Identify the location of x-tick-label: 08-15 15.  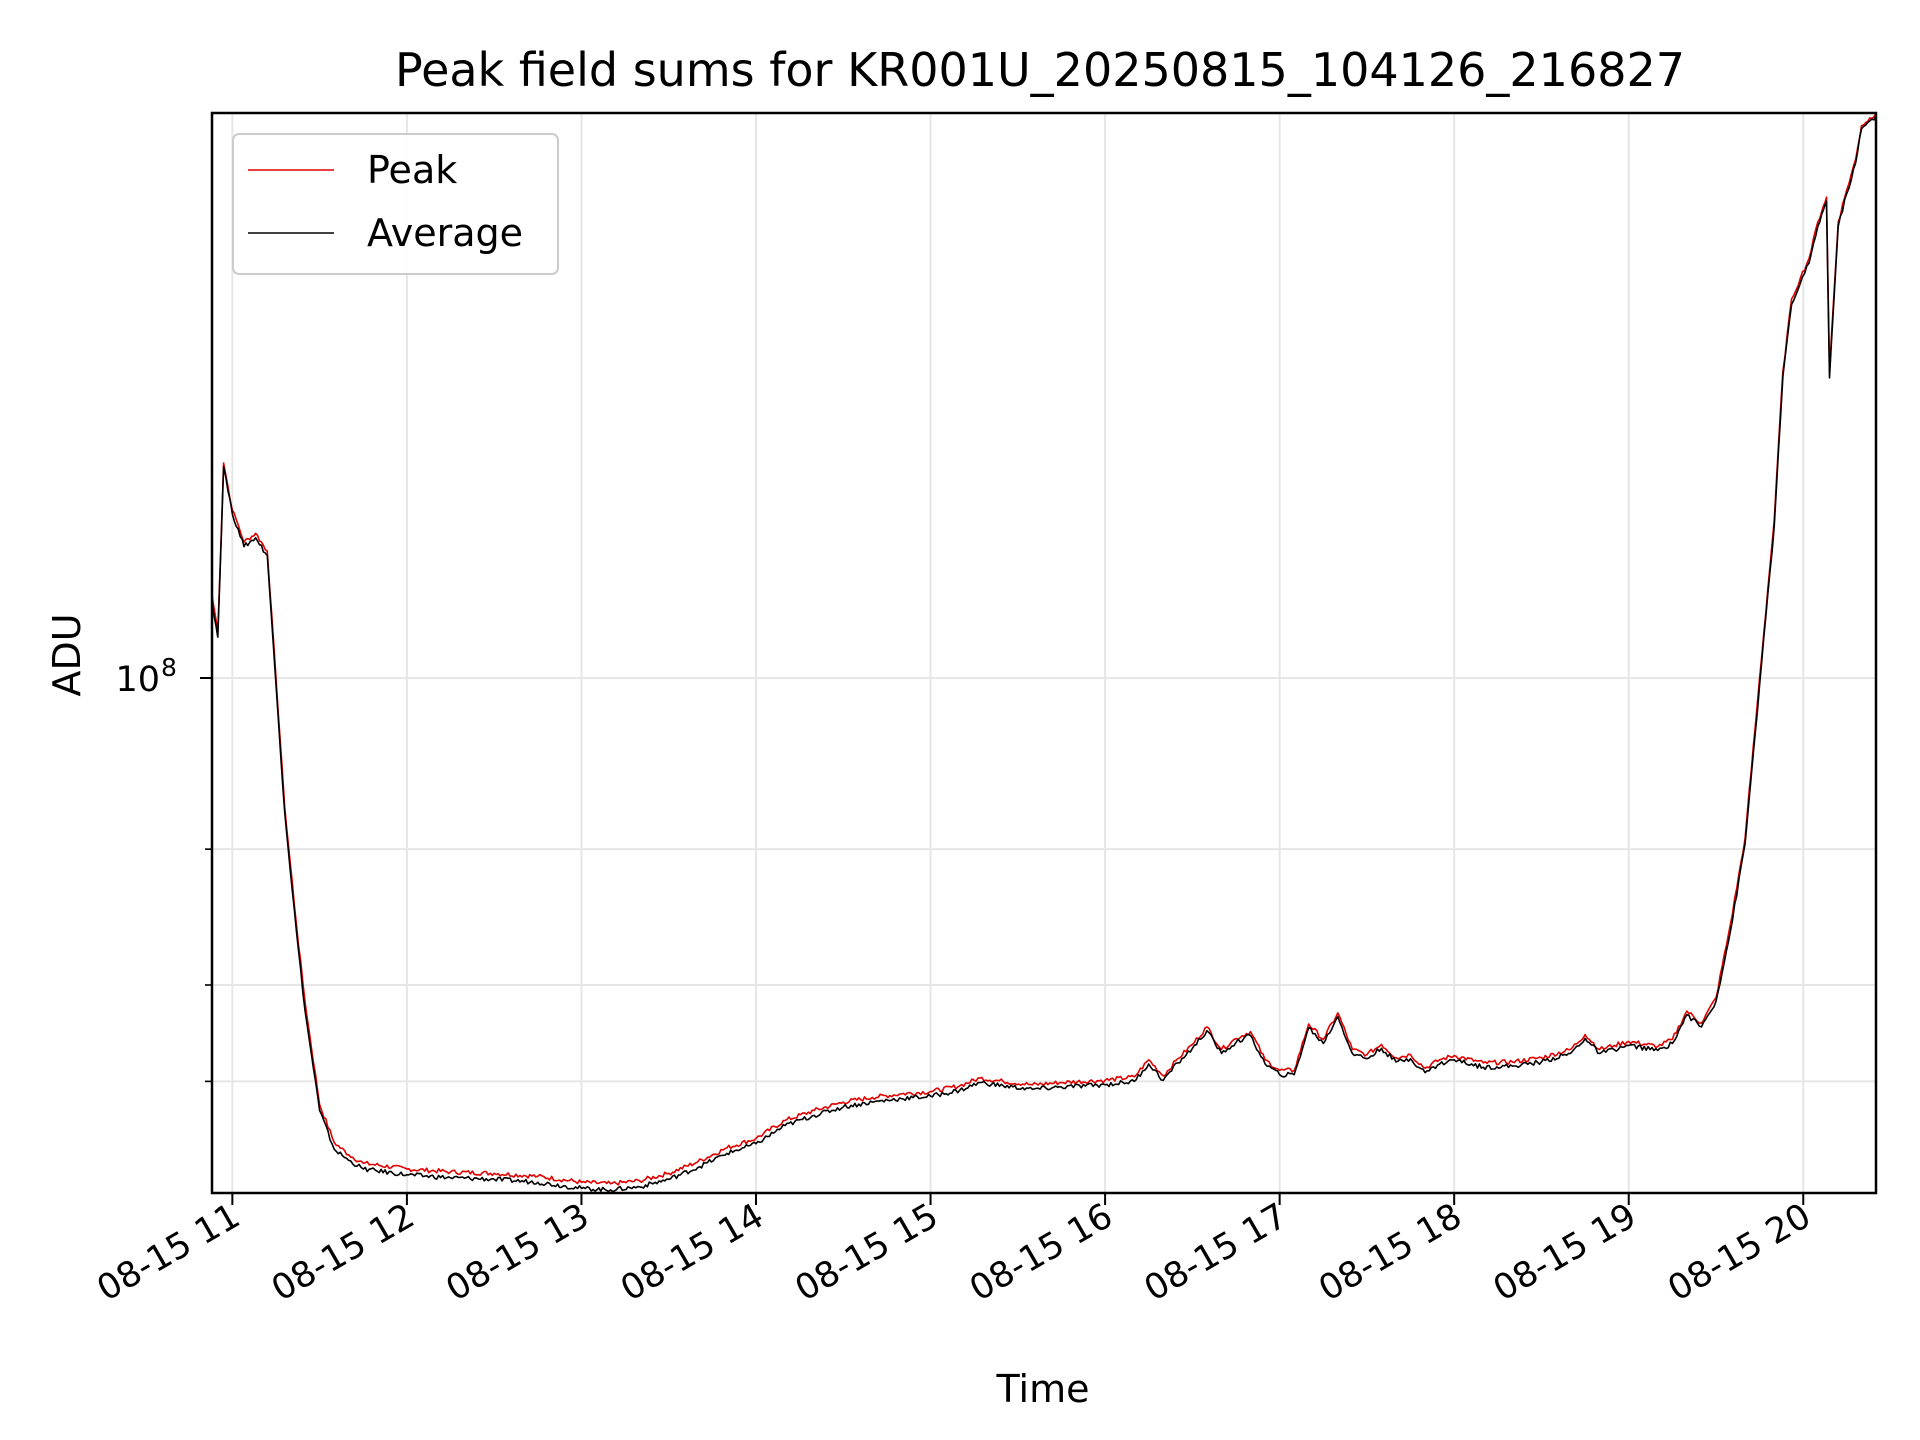
(867, 1252).